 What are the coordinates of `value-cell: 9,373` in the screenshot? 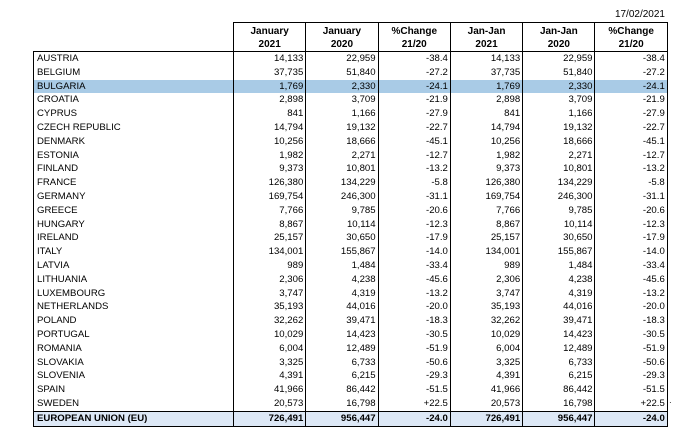 It's located at (269, 169).